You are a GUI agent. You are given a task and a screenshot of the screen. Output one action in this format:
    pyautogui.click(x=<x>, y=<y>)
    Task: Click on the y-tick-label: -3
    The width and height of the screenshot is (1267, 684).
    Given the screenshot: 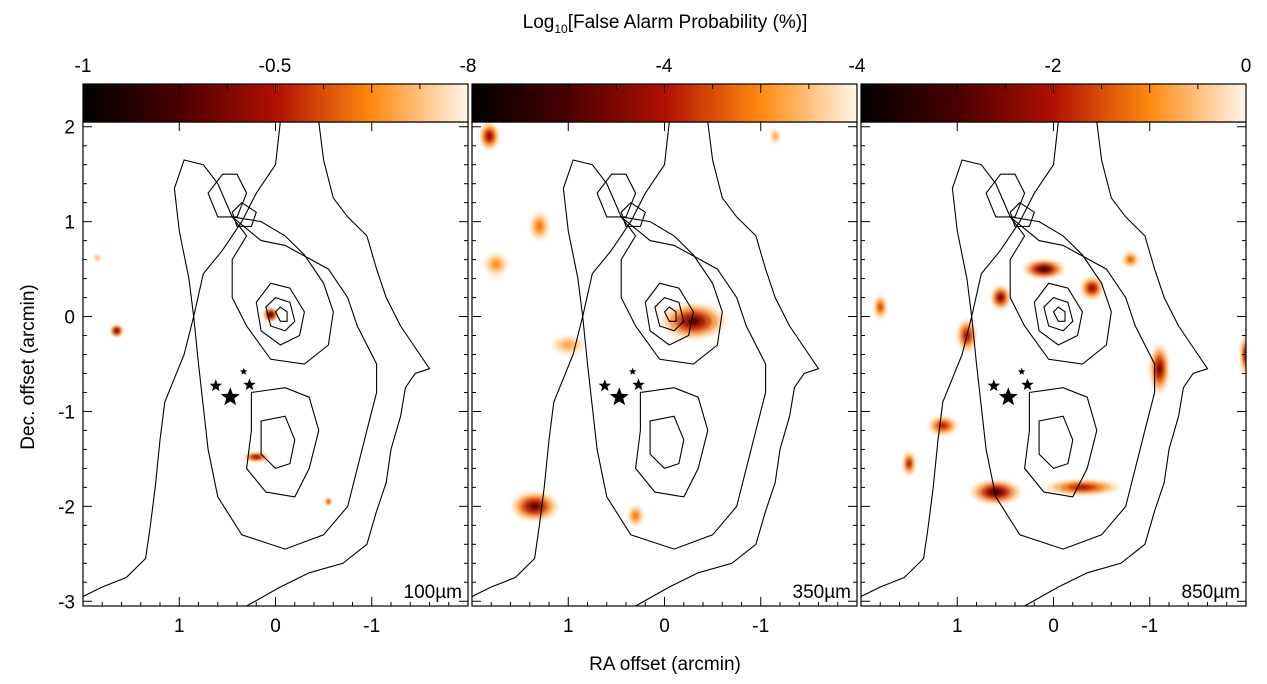 What is the action you would take?
    pyautogui.click(x=66, y=602)
    